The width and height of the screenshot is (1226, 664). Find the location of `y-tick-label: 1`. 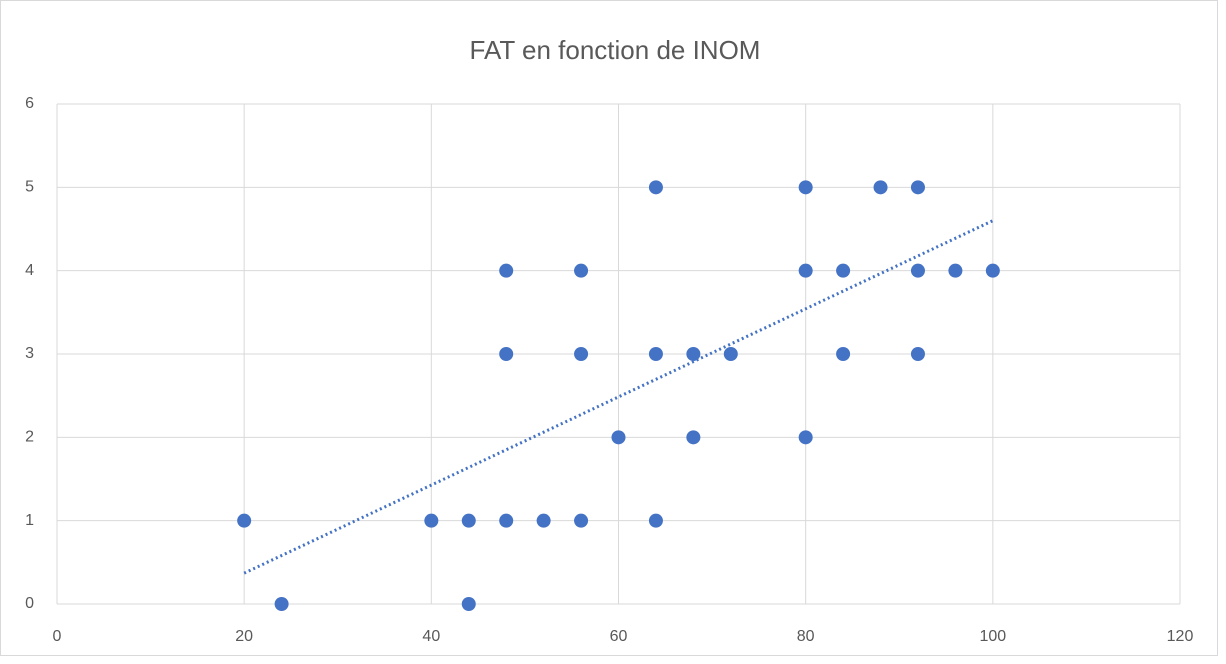

y-tick-label: 1 is located at coordinates (29, 520).